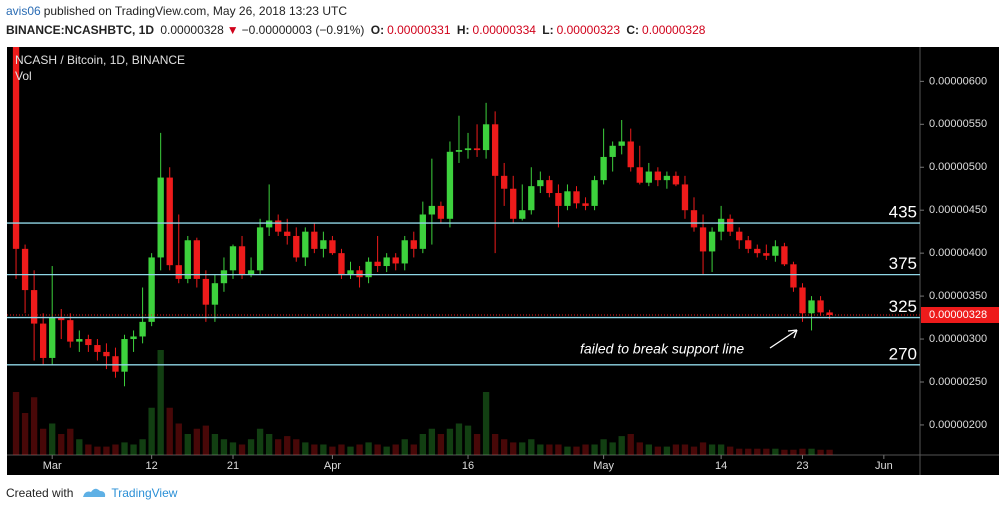 This screenshot has height=511, width=999. I want to click on annotation-arrow-head, so click(792, 334).